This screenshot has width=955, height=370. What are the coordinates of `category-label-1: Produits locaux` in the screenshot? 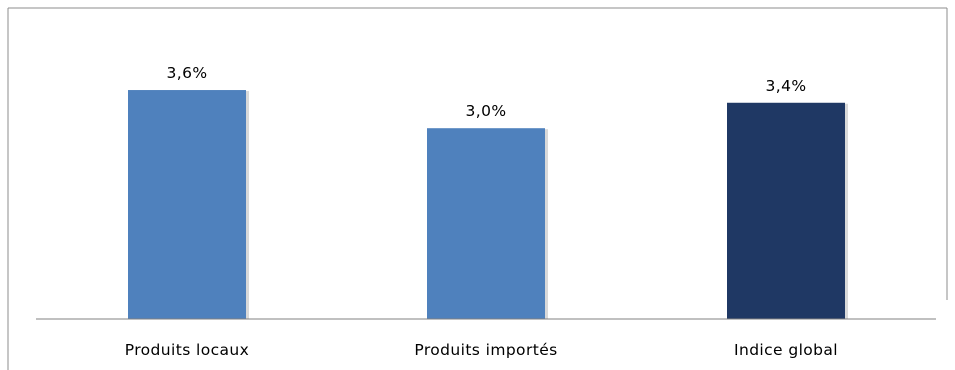 It's located at (187, 350).